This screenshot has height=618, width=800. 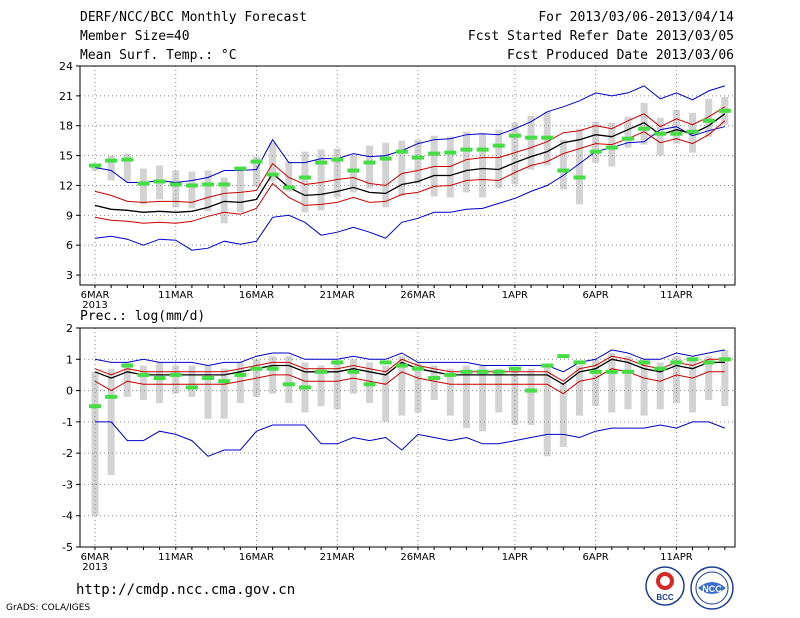 What do you see at coordinates (69, 275) in the screenshot?
I see `panel1-ytick-label-0: 3` at bounding box center [69, 275].